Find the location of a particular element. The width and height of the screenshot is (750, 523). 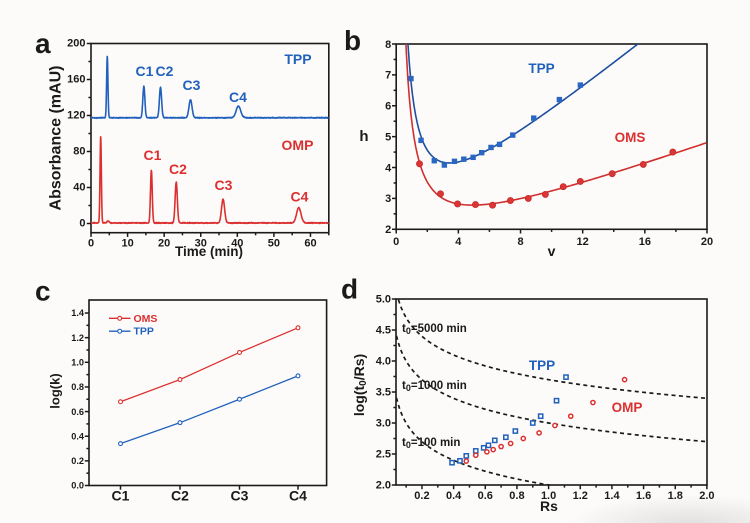

svg-text: 50 is located at coordinates (274, 243).